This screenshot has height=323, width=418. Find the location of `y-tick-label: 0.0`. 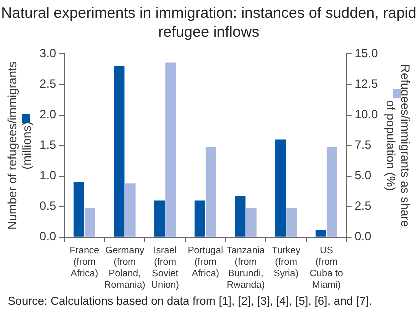

y-tick-label: 0.0 is located at coordinates (48, 237).